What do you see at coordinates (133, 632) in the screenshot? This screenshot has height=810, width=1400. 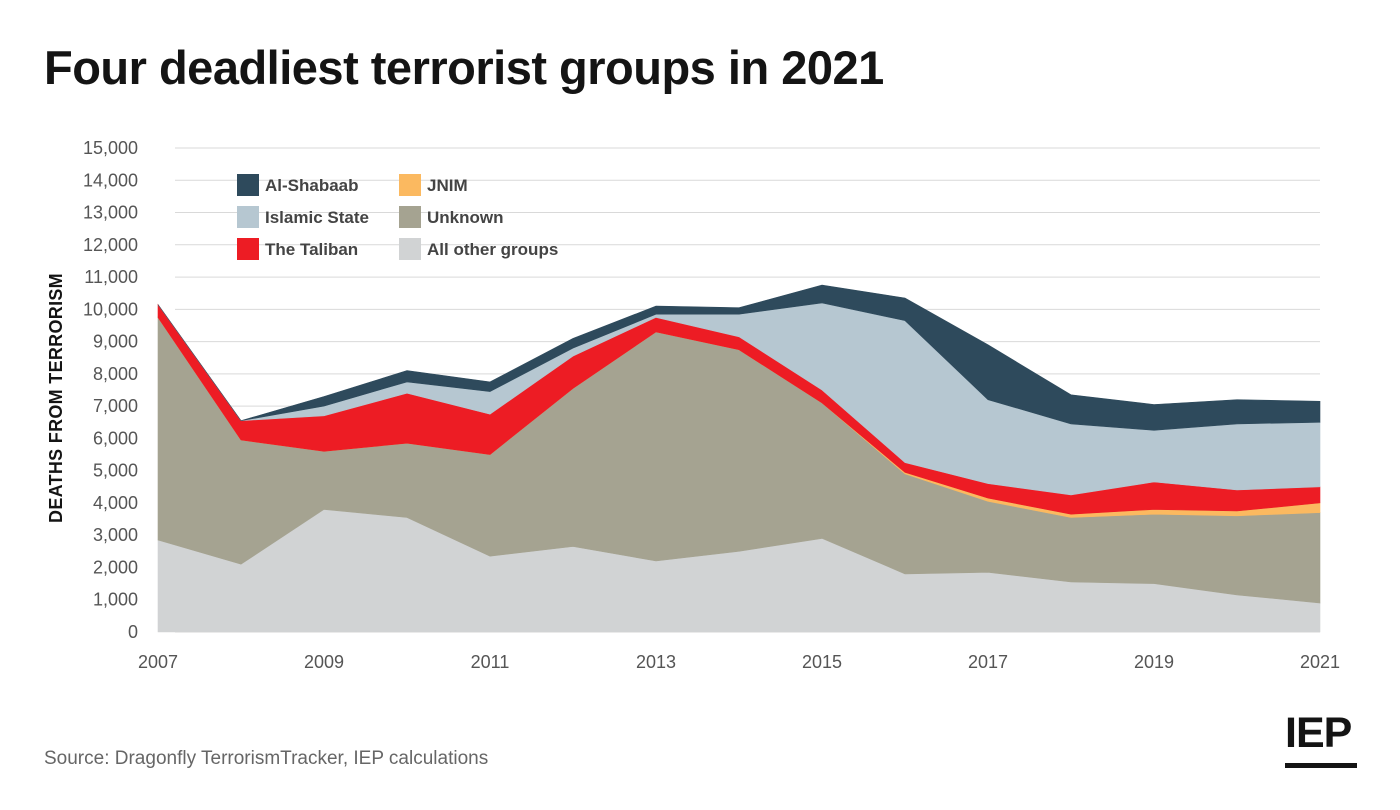 I see `y-tick-label: 0` at bounding box center [133, 632].